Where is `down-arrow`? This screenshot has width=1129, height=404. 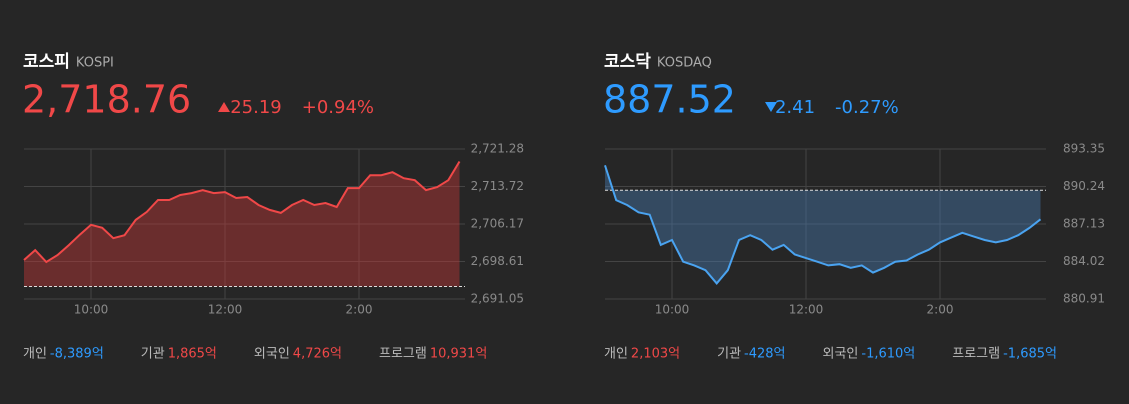
down-arrow is located at coordinates (771, 107).